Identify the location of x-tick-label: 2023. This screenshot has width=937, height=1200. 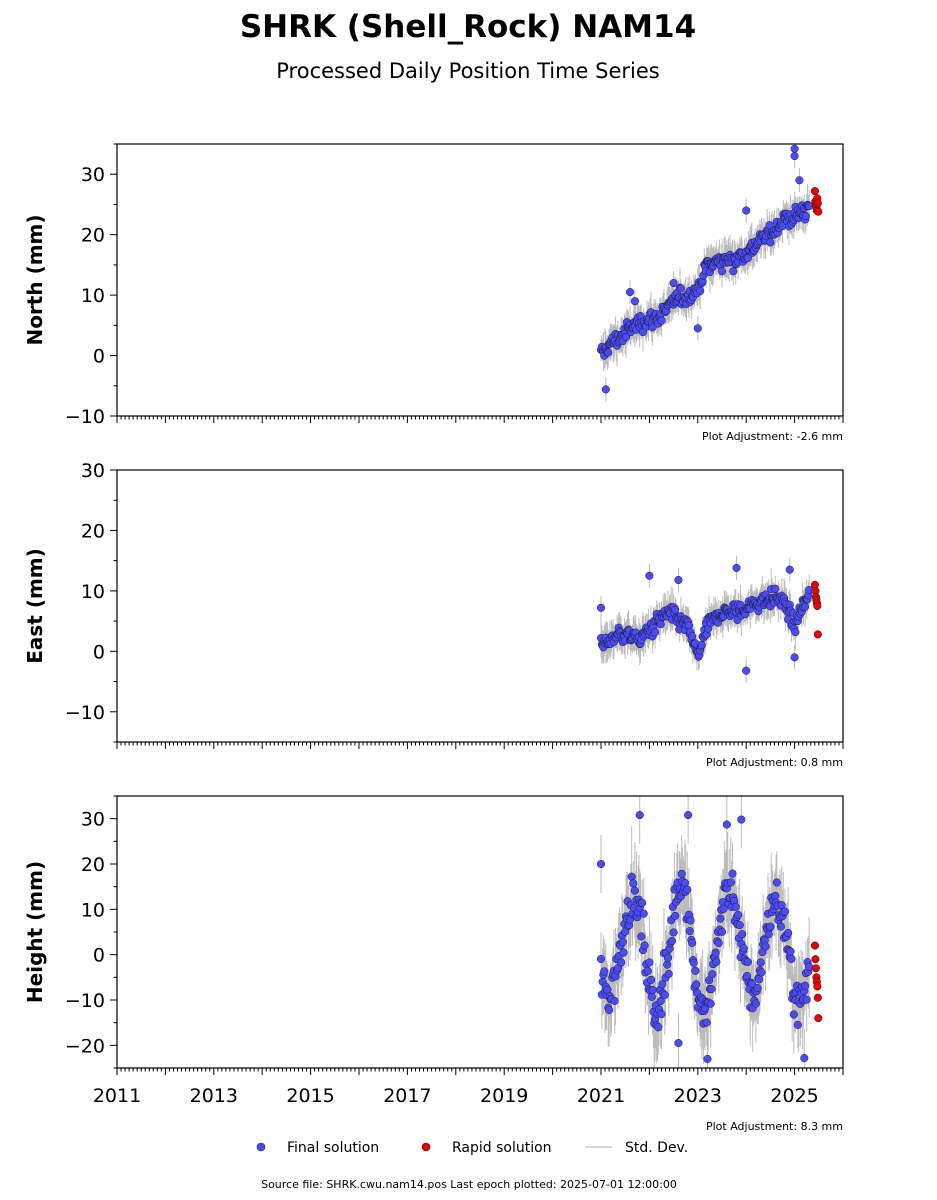
(698, 1096).